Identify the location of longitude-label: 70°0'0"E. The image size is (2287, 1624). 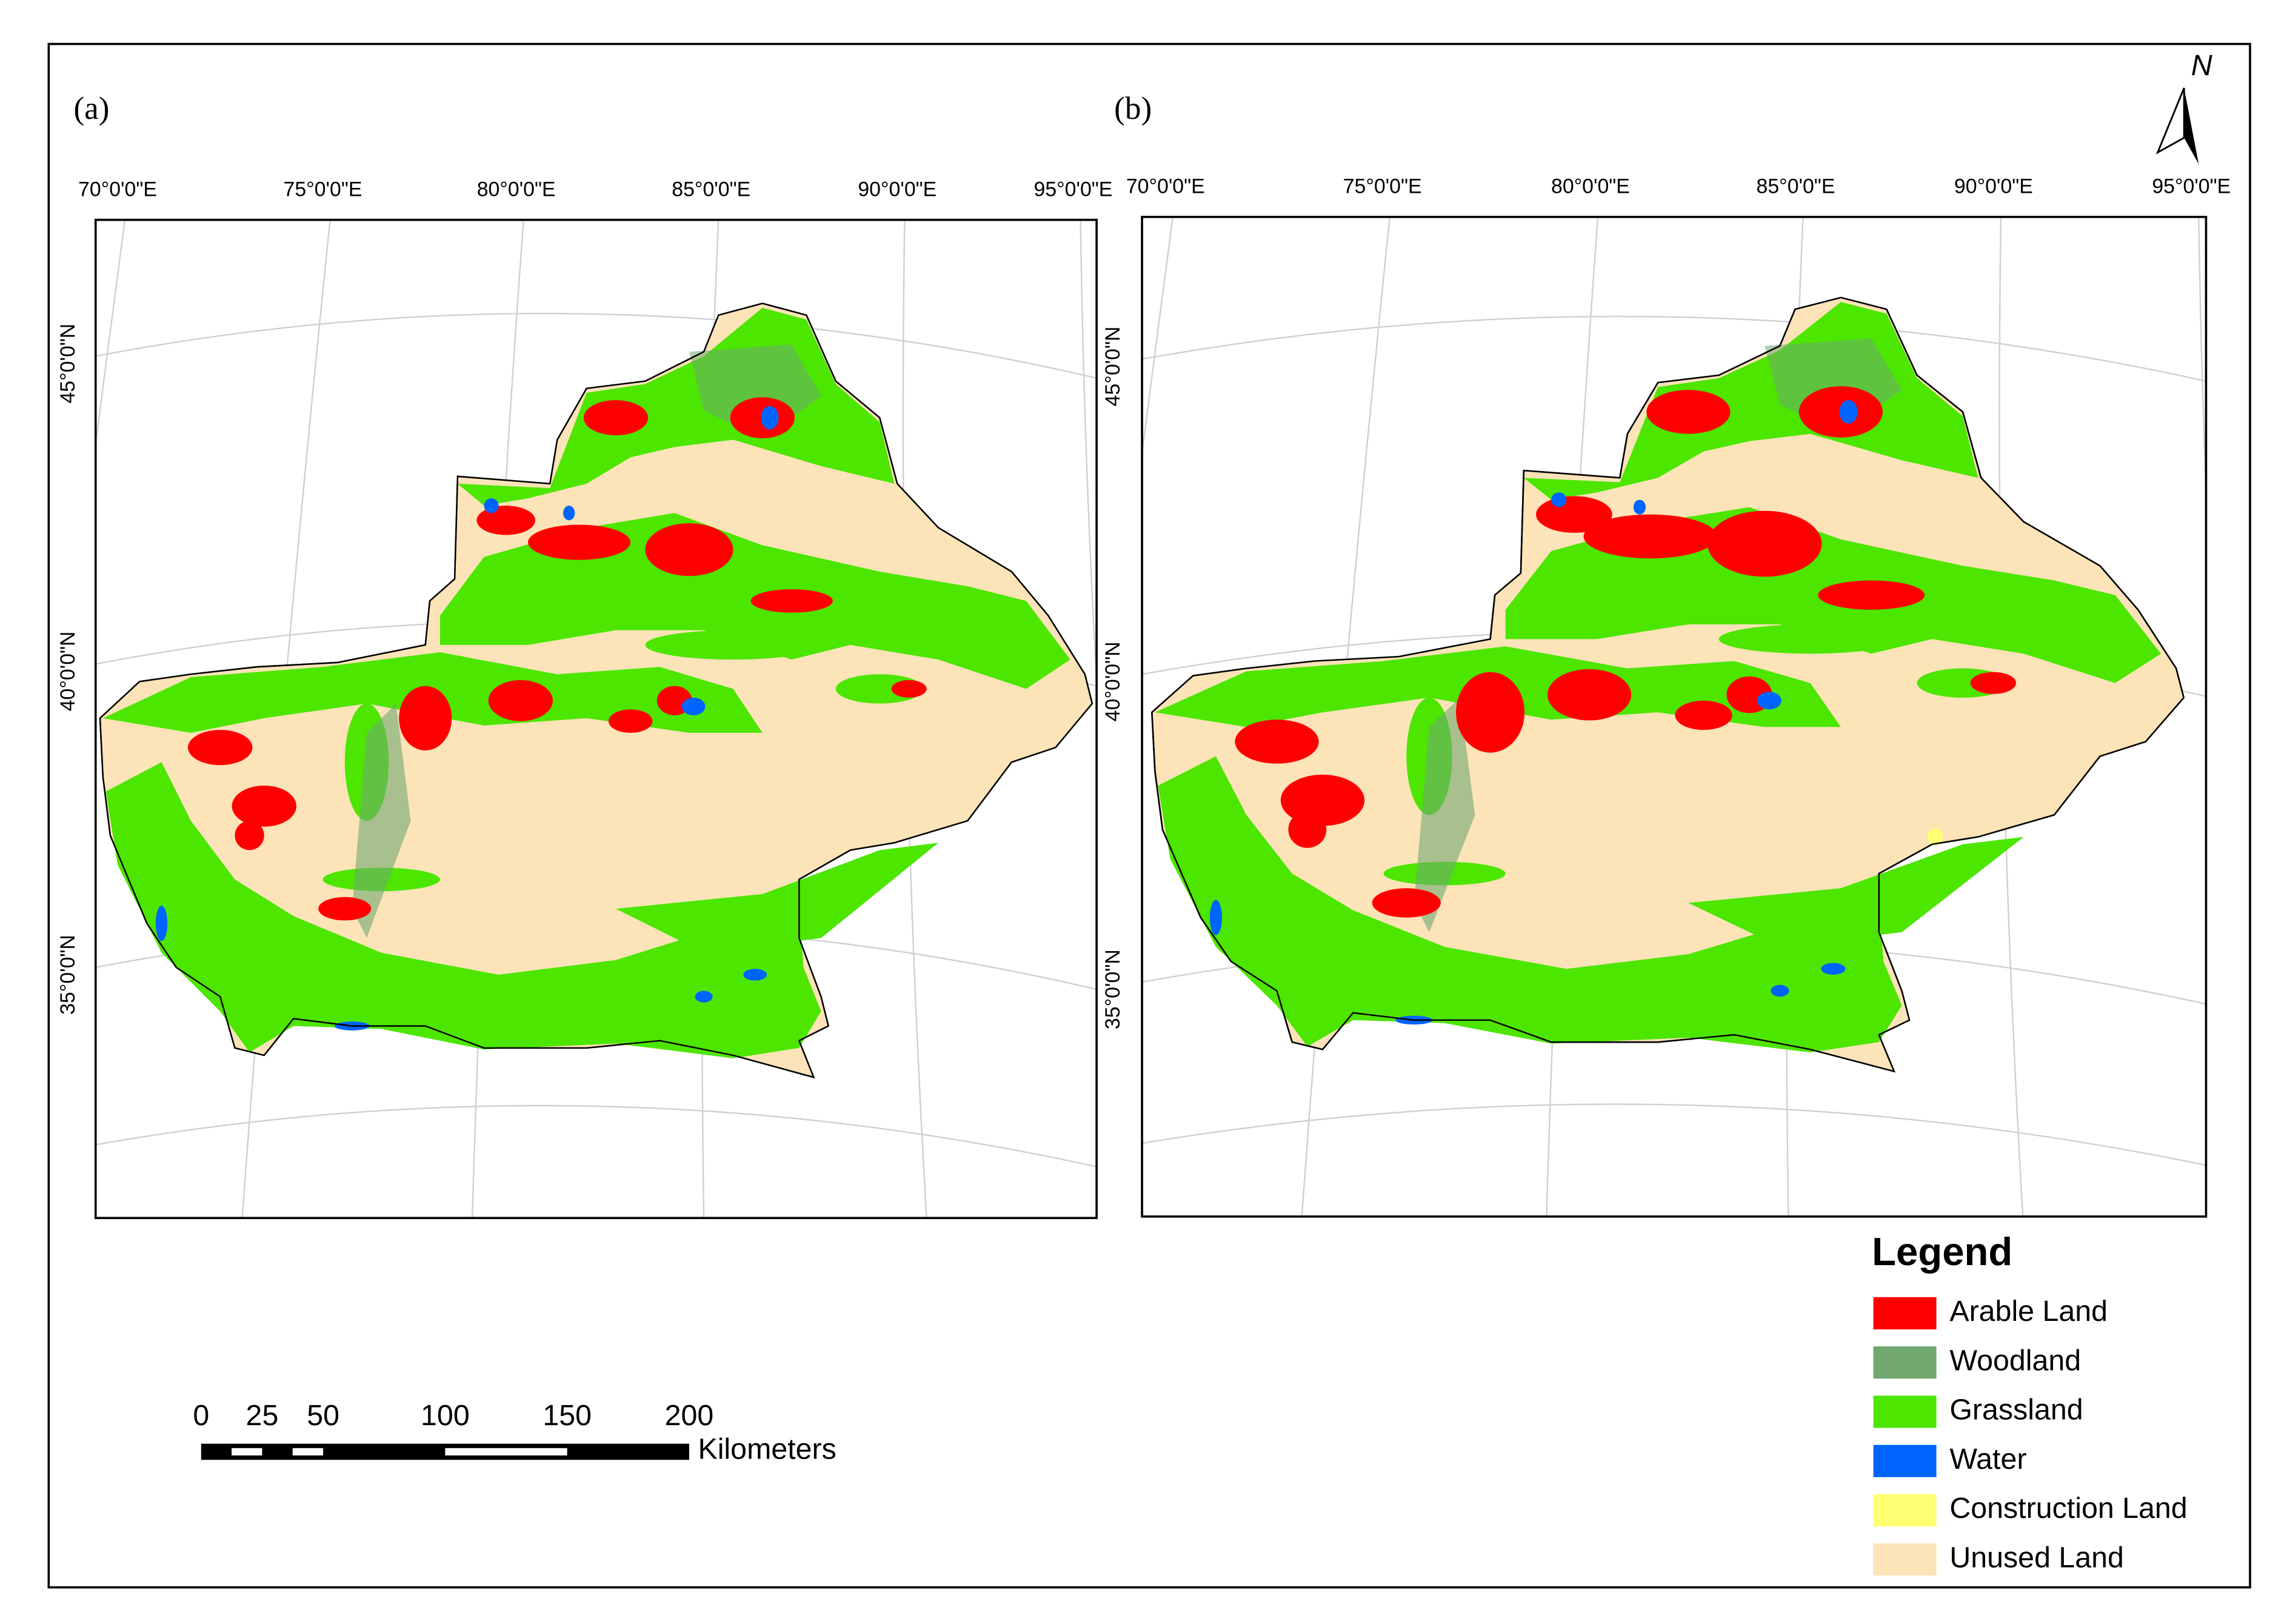
(1166, 187).